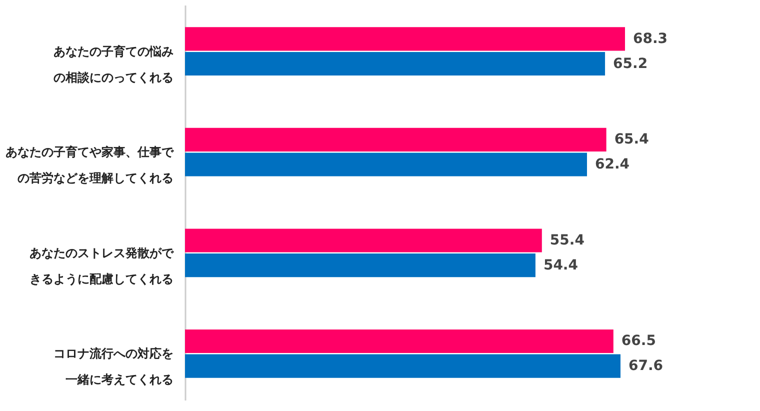 The image size is (760, 411). Describe the element at coordinates (638, 341) in the screenshot. I see `data-label: 66.5` at that location.